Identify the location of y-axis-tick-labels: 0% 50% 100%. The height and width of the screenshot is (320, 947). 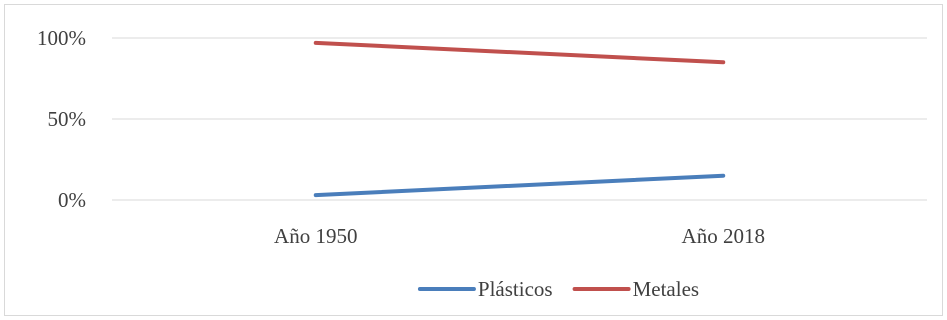
(61, 119).